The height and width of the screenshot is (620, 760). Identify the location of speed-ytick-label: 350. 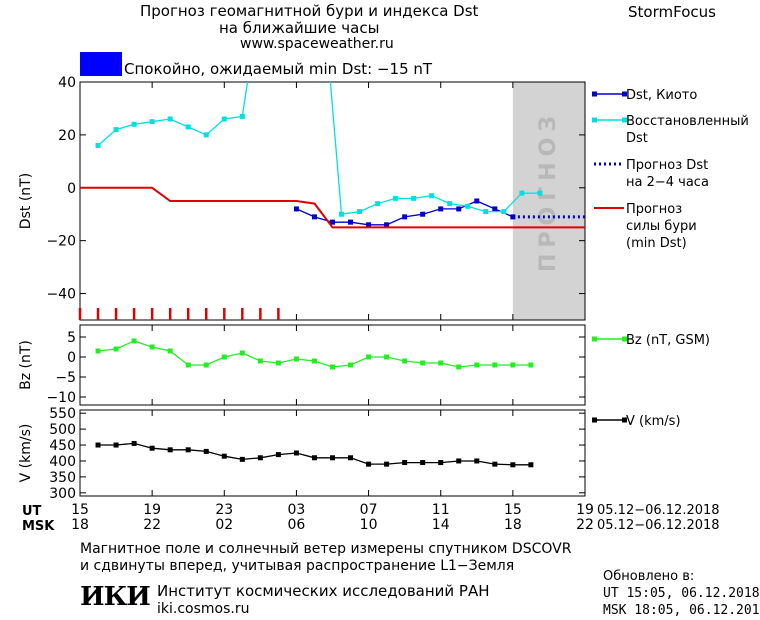
(62, 478).